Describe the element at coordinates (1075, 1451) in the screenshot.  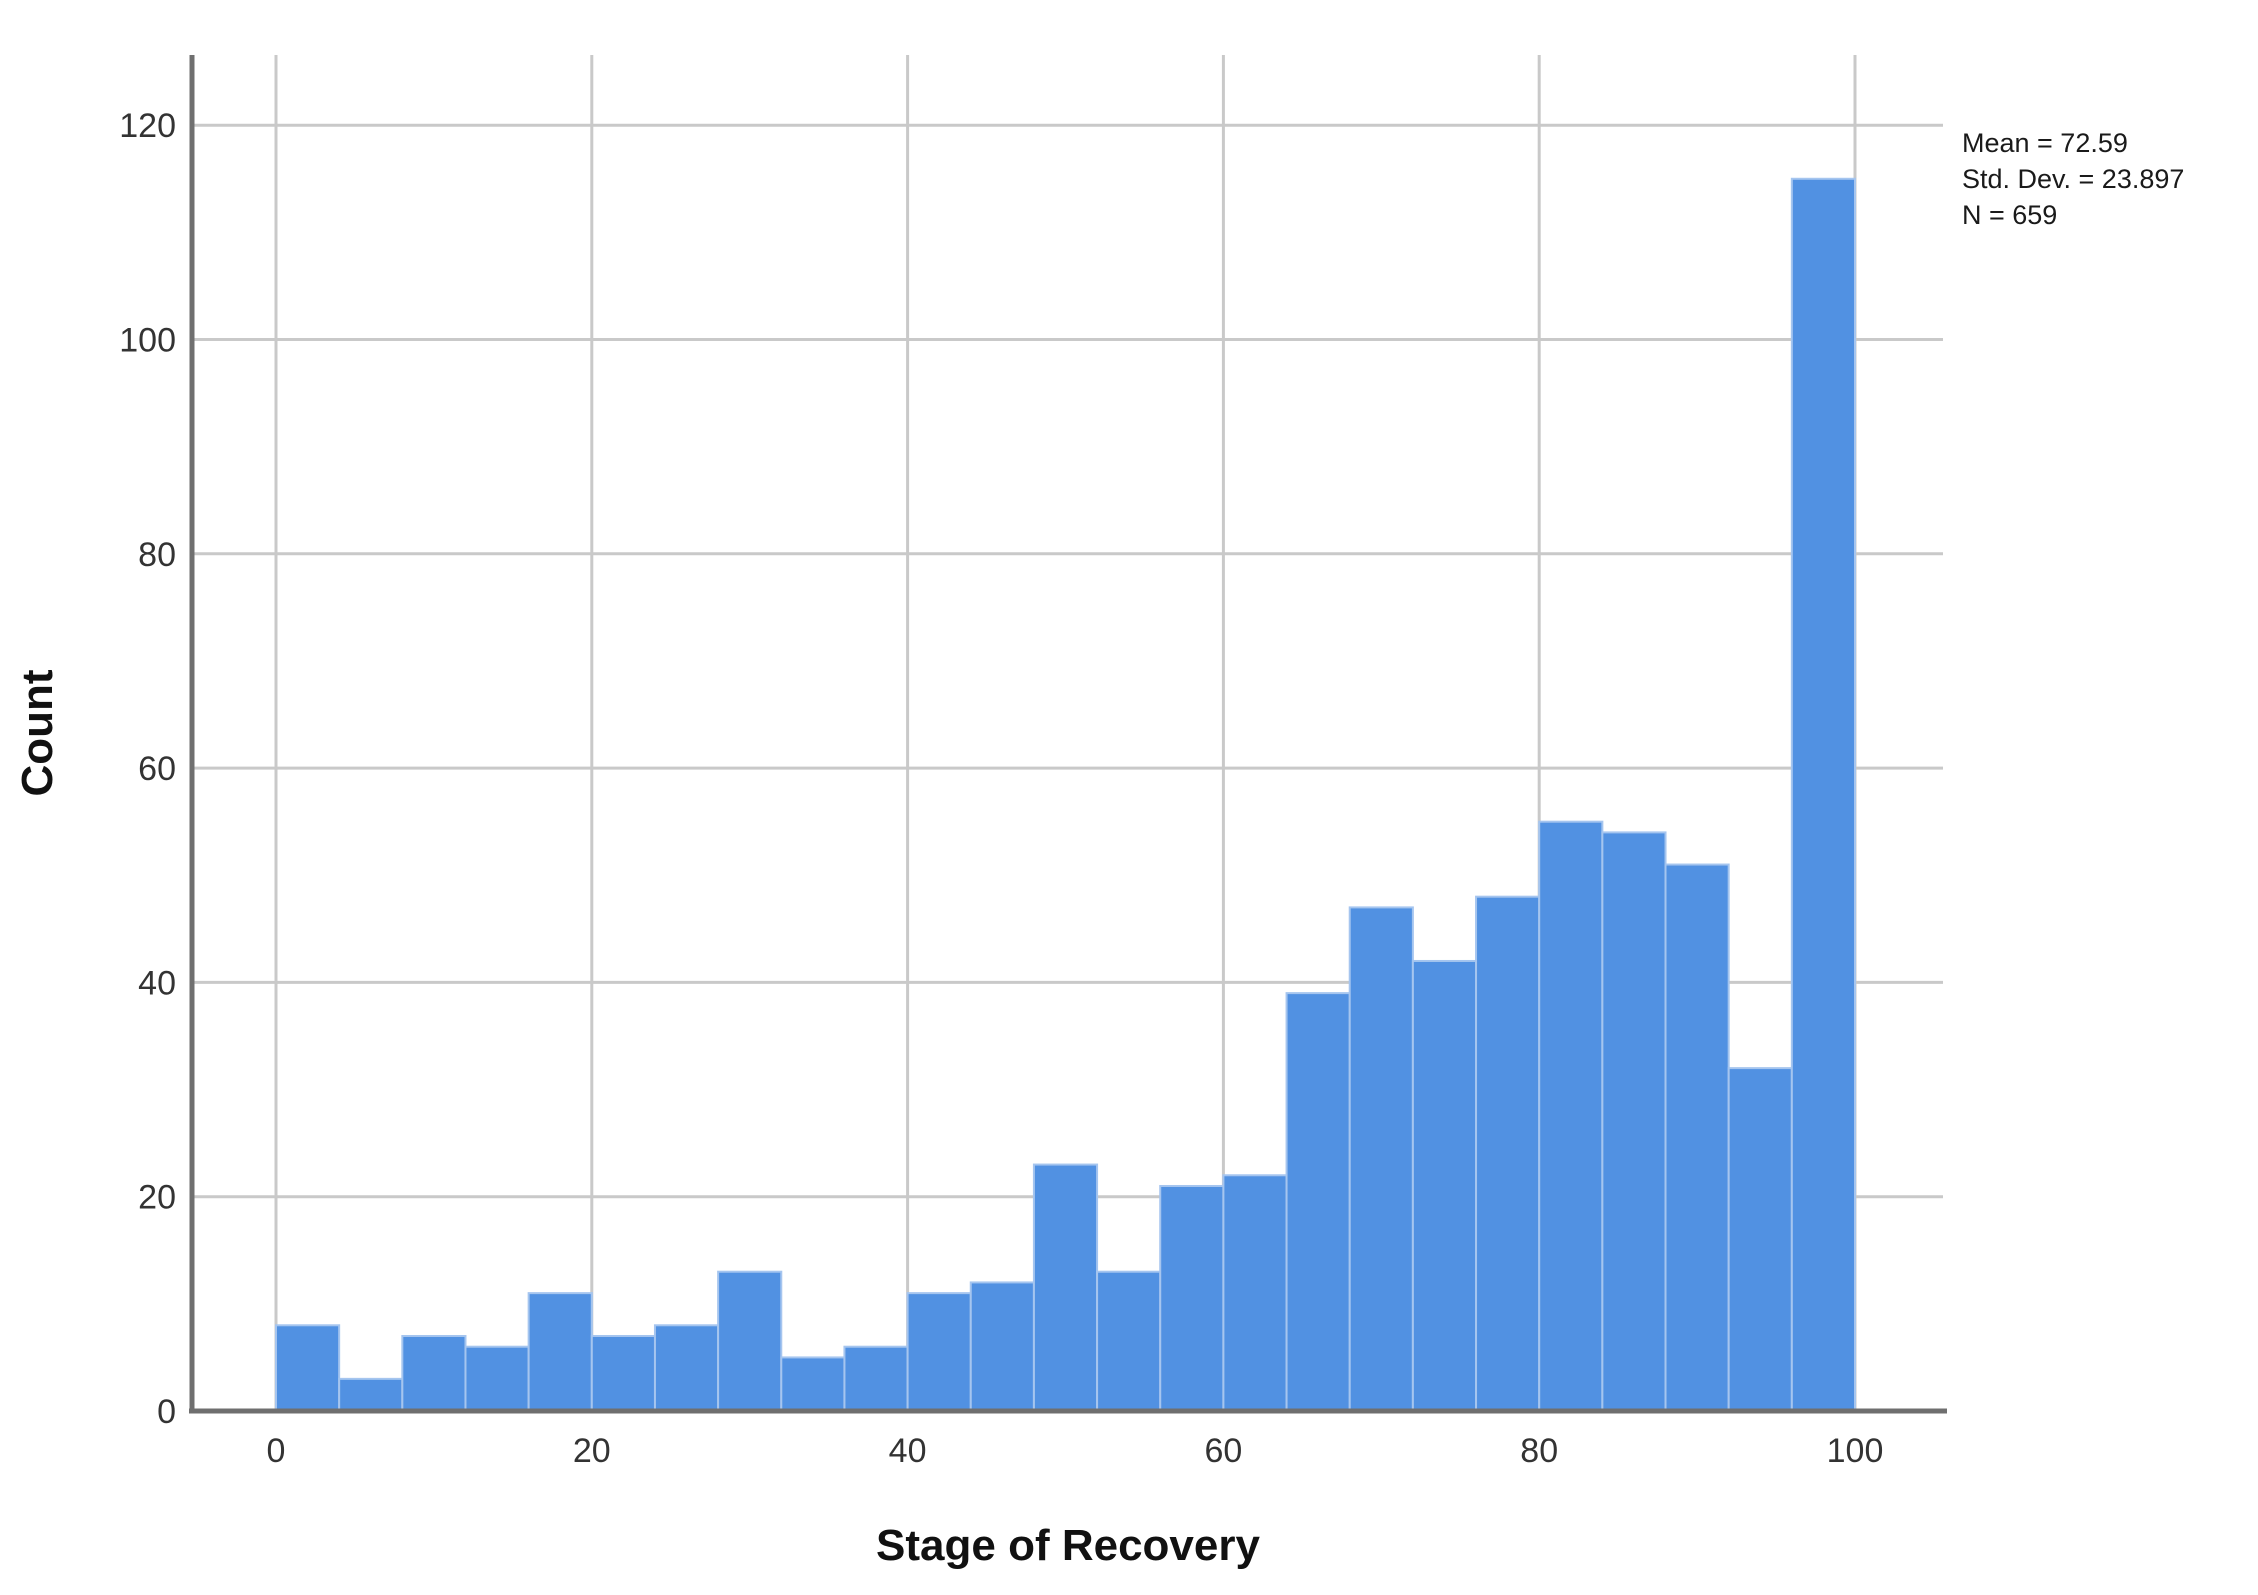
I see `x-axis-tick-labels: 0 20 40 60 80 100` at that location.